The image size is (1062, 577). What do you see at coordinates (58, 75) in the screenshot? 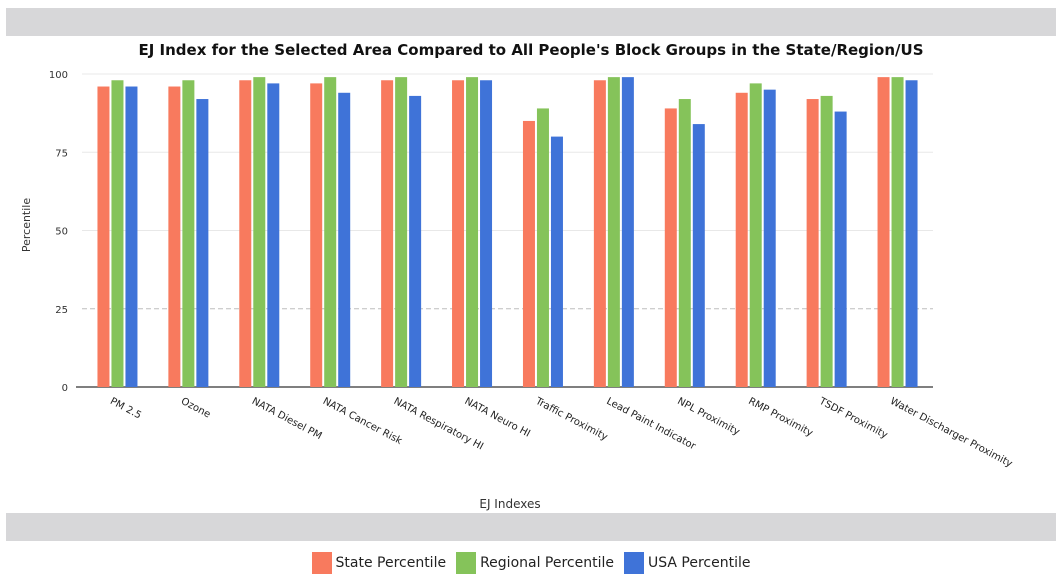
I see `y-tick-label-100: 100` at bounding box center [58, 75].